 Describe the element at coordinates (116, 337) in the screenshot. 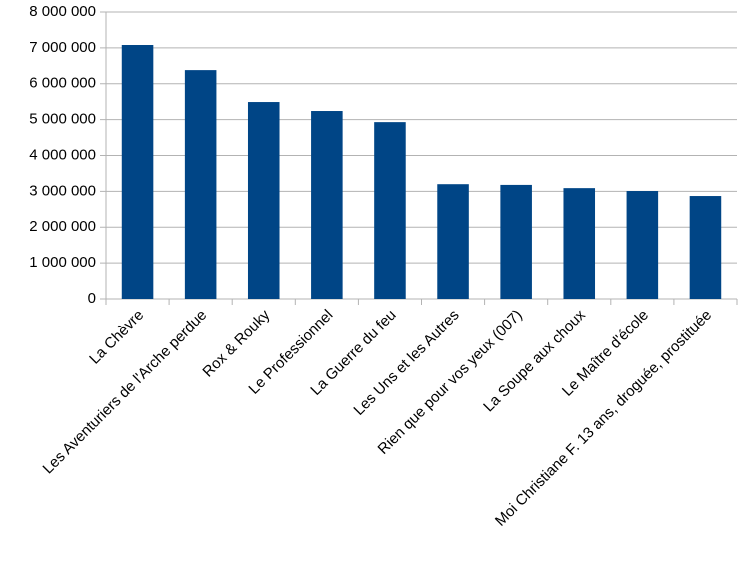

I see `x-tick-label: La Chèvre` at that location.